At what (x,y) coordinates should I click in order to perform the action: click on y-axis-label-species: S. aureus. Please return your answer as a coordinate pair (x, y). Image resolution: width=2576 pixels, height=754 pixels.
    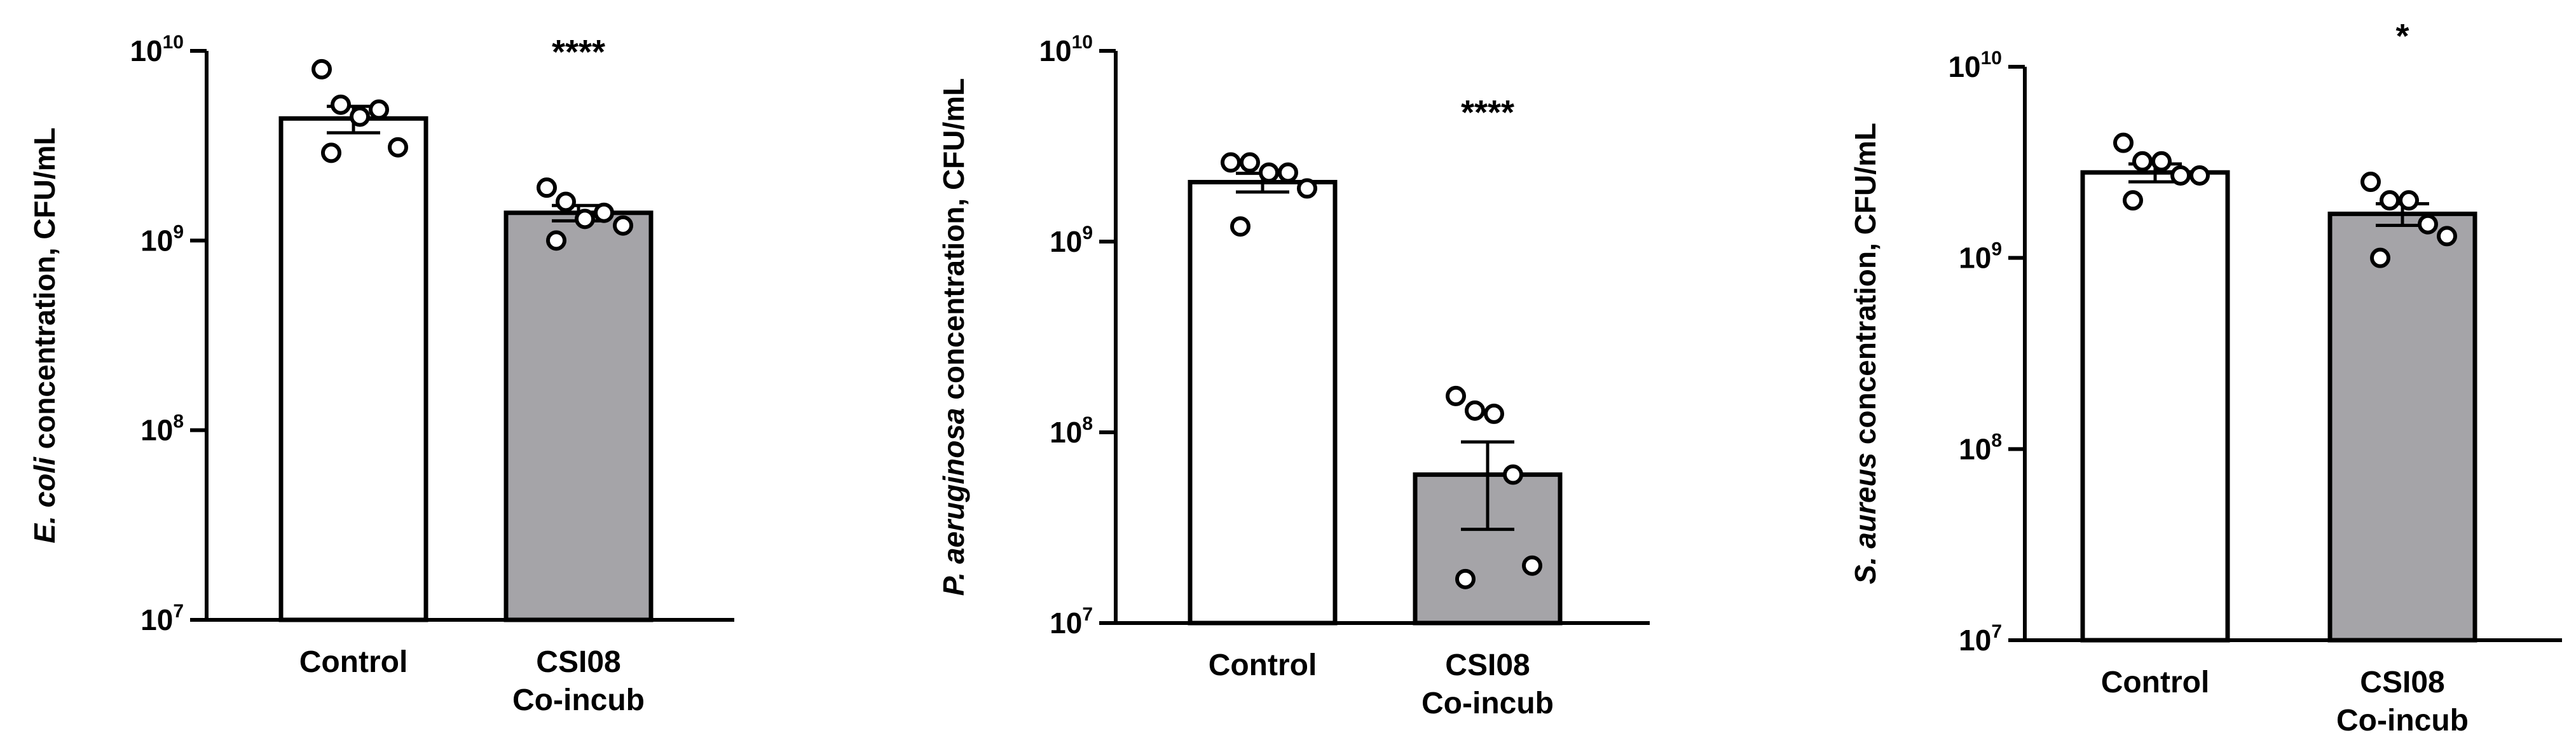
    Looking at the image, I should click on (1865, 518).